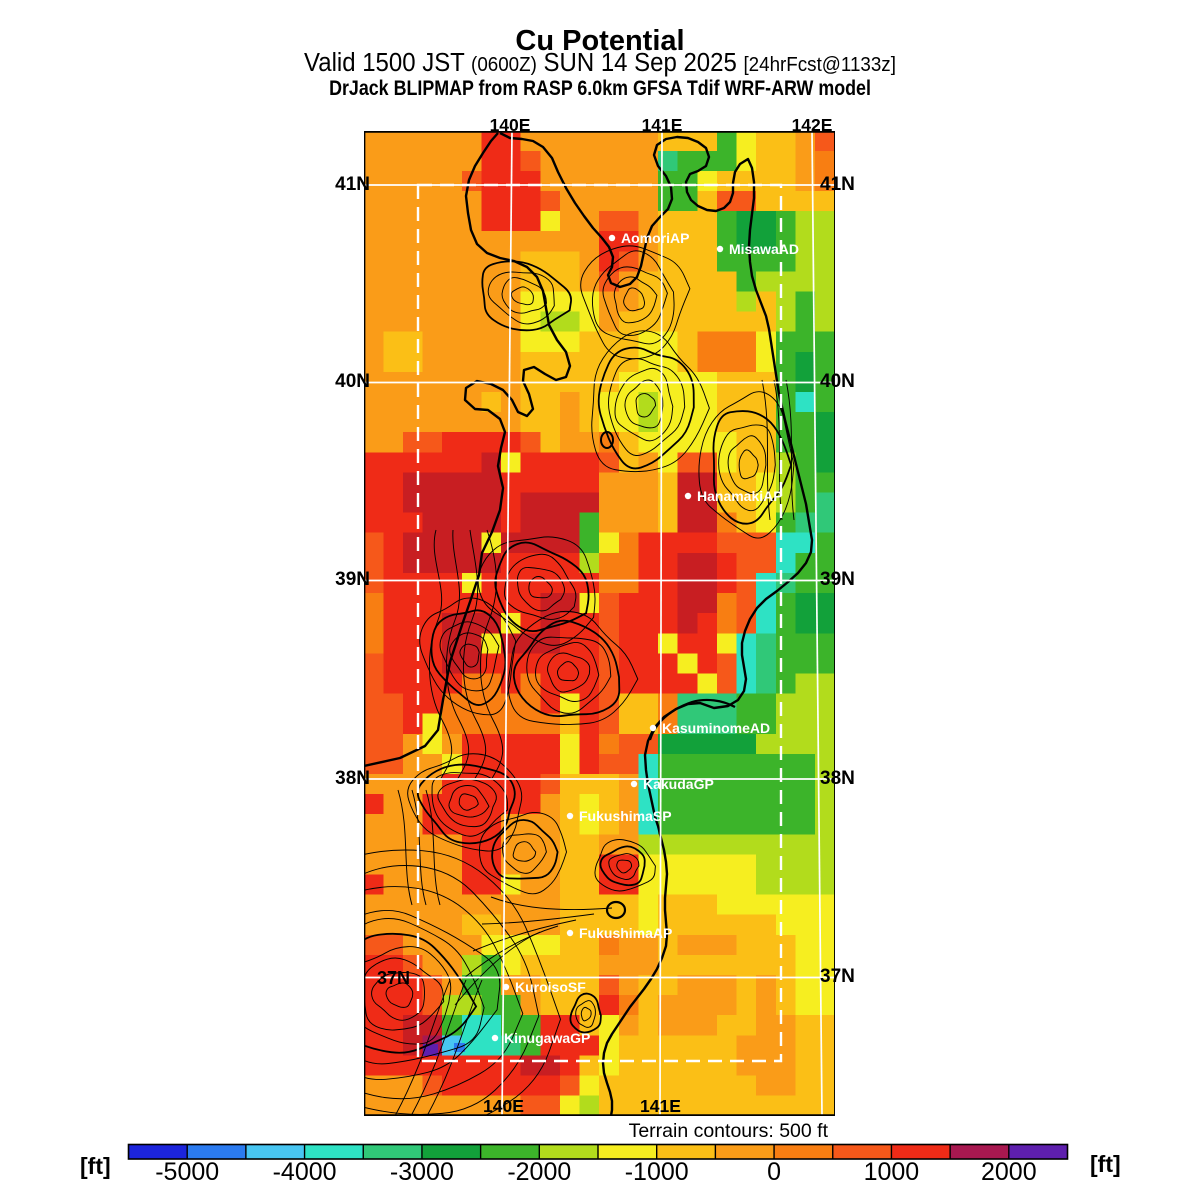 This screenshot has height=1200, width=1200. Describe the element at coordinates (547, 1038) in the screenshot. I see `svg-text: KinugawaGP` at that location.